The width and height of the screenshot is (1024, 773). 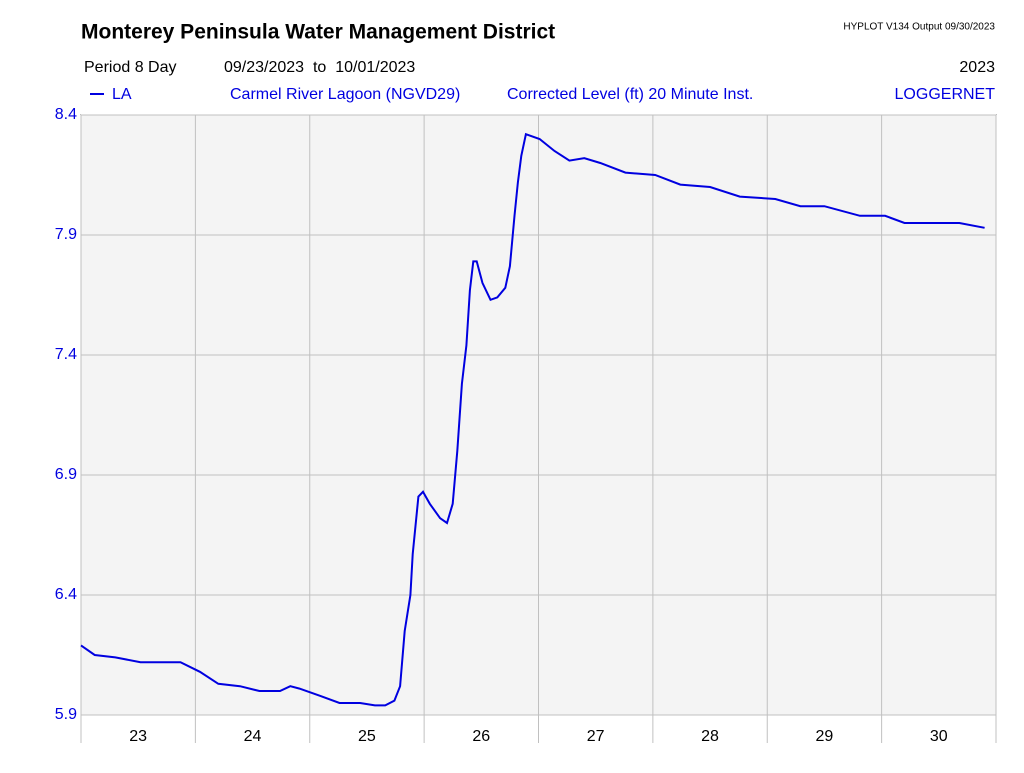 What do you see at coordinates (66, 354) in the screenshot?
I see `y-tick-label: 7.4` at bounding box center [66, 354].